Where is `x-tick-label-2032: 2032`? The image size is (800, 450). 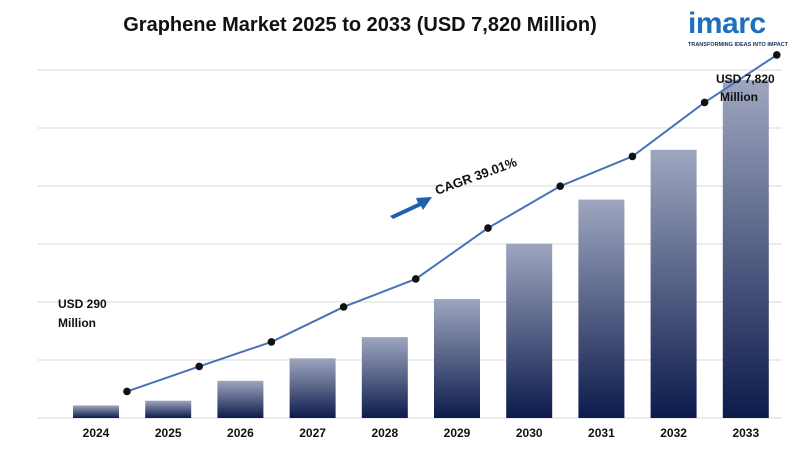
x-tick-label-2032: 2032 is located at coordinates (673, 433).